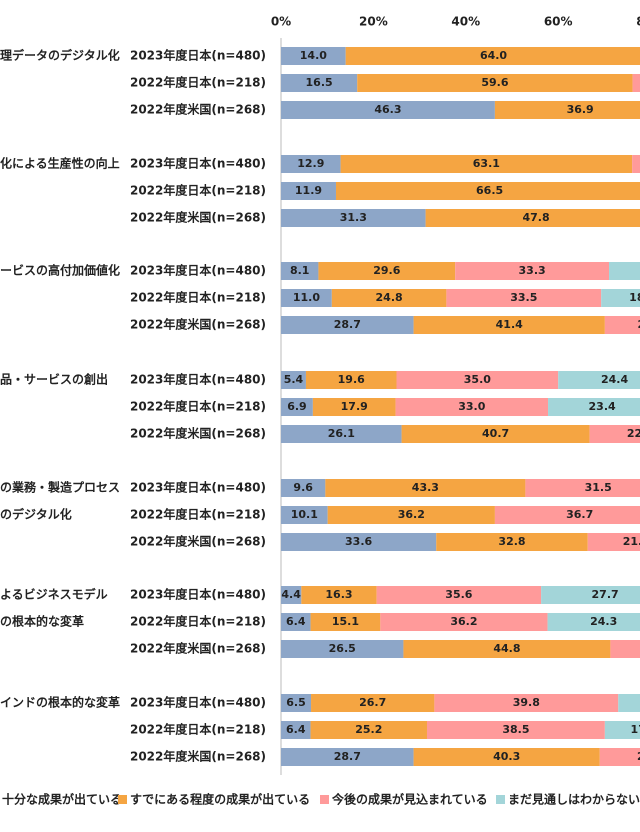 The image size is (640, 832). I want to click on x-tick-label: 80%, so click(638, 22).